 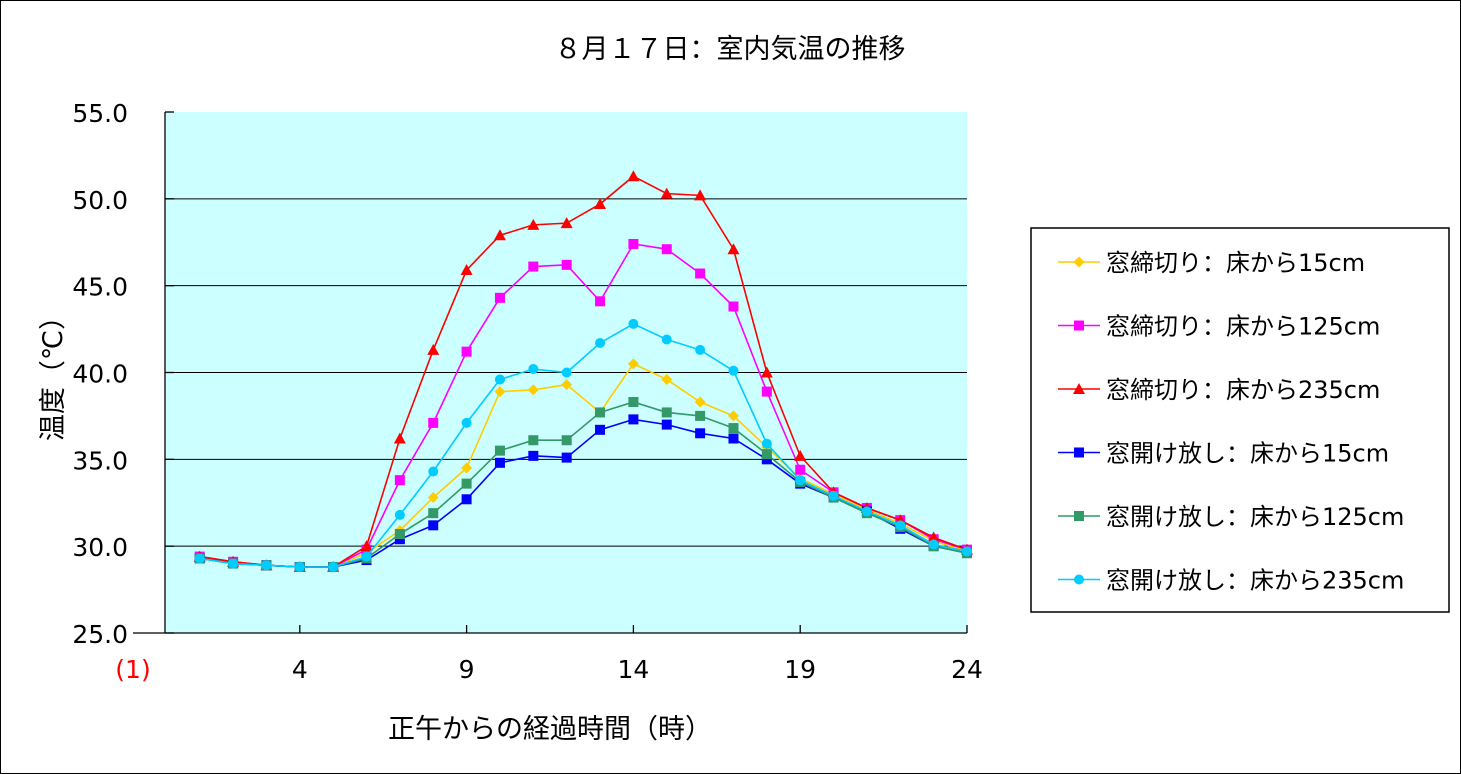 I want to click on legend-item: 窓締切り：床から125cm, so click(x=1219, y=327).